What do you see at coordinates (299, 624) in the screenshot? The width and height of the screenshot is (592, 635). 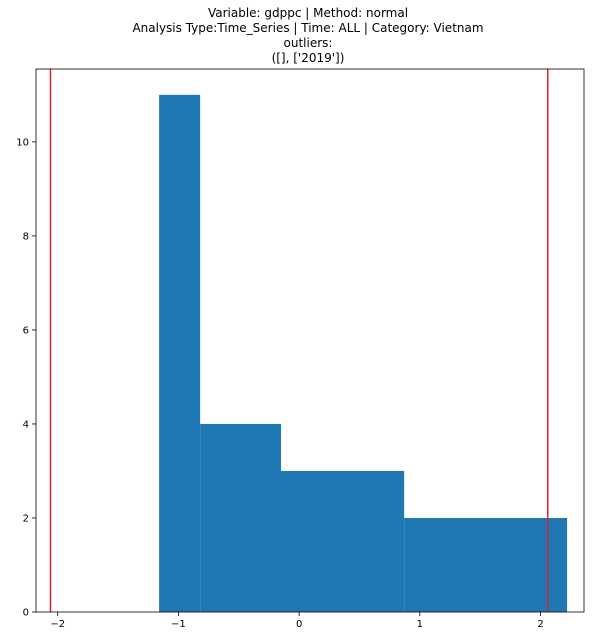 I see `x-tick-label: 0` at bounding box center [299, 624].